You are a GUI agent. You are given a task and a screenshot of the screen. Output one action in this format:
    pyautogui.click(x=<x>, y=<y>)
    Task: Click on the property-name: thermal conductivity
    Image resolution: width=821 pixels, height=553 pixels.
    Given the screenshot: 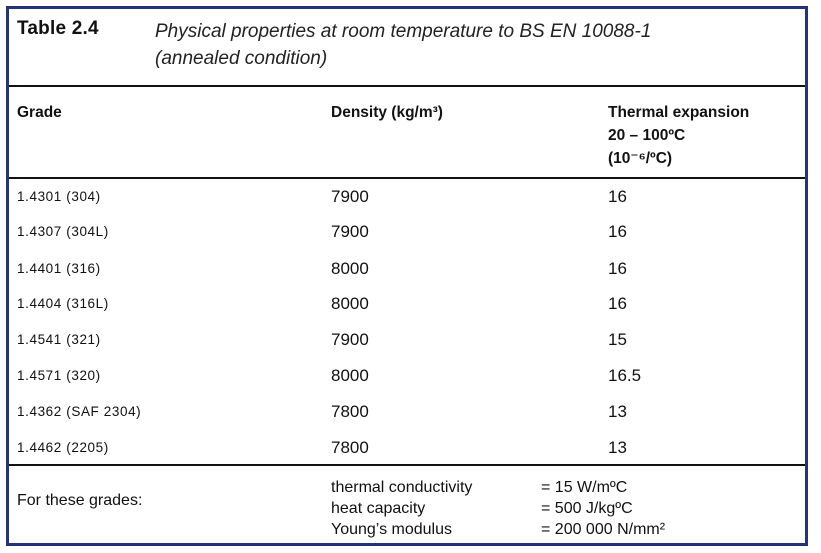 What is the action you would take?
    pyautogui.click(x=402, y=487)
    